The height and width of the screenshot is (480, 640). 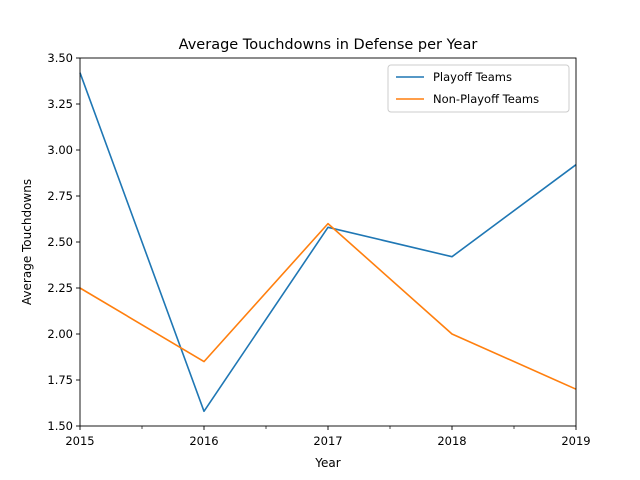 What do you see at coordinates (327, 463) in the screenshot?
I see `x-axis-label: Year` at bounding box center [327, 463].